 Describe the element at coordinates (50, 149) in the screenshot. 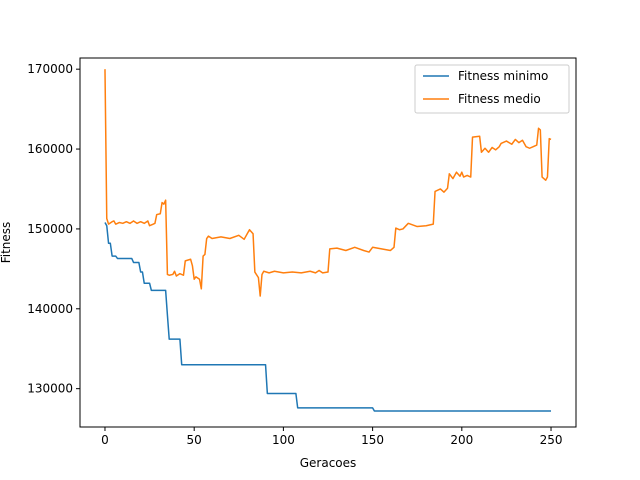

I see `y-tick-label: 160000` at that location.